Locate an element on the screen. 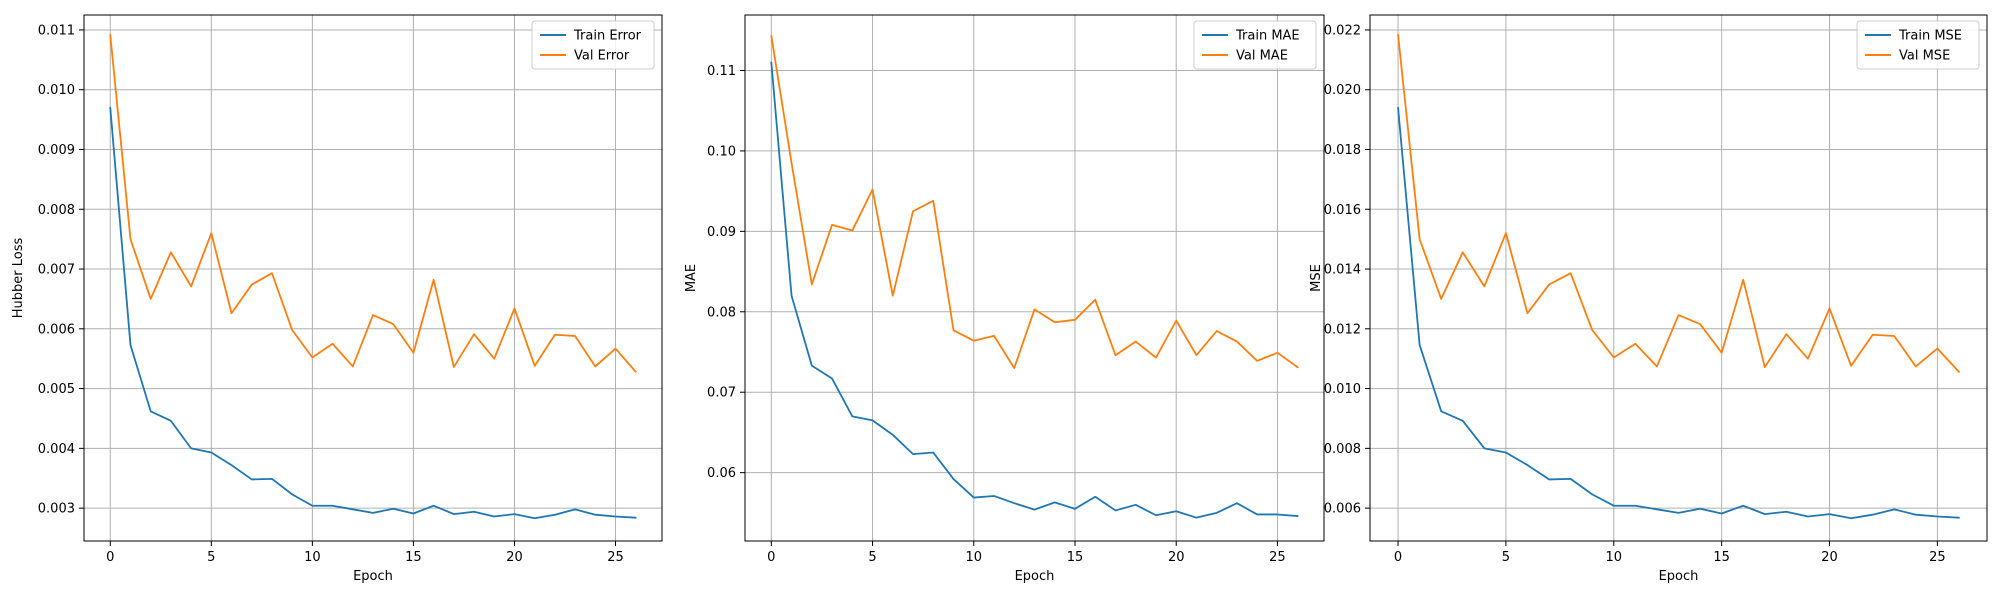 Image resolution: width=2000 pixels, height=600 pixels. legend-label: Train MAE is located at coordinates (1267, 36).